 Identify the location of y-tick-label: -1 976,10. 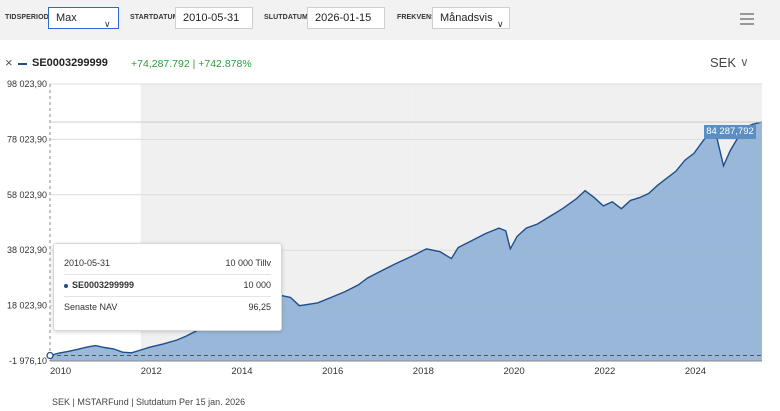
(28, 361).